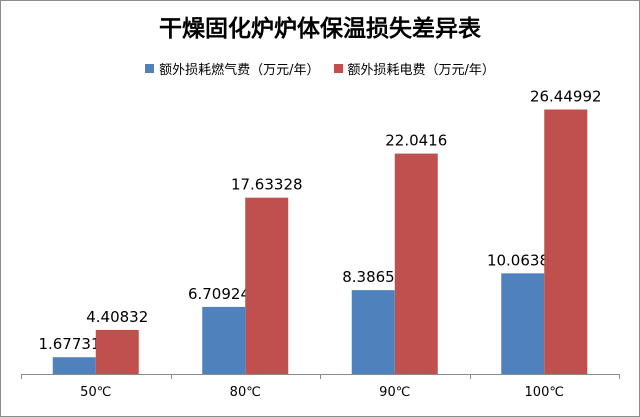 The height and width of the screenshot is (417, 640). I want to click on data-label-electric-1: 17.63328, so click(267, 185).